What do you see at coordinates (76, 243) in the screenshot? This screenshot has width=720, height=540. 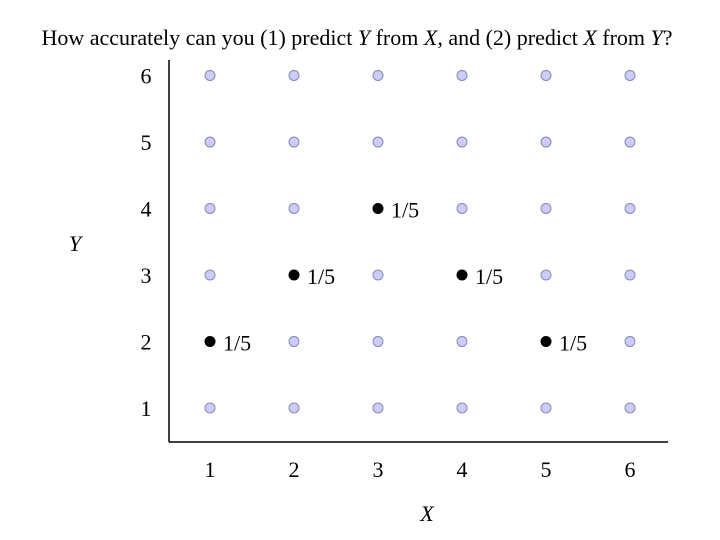 I see `y-axis-label: Y` at bounding box center [76, 243].